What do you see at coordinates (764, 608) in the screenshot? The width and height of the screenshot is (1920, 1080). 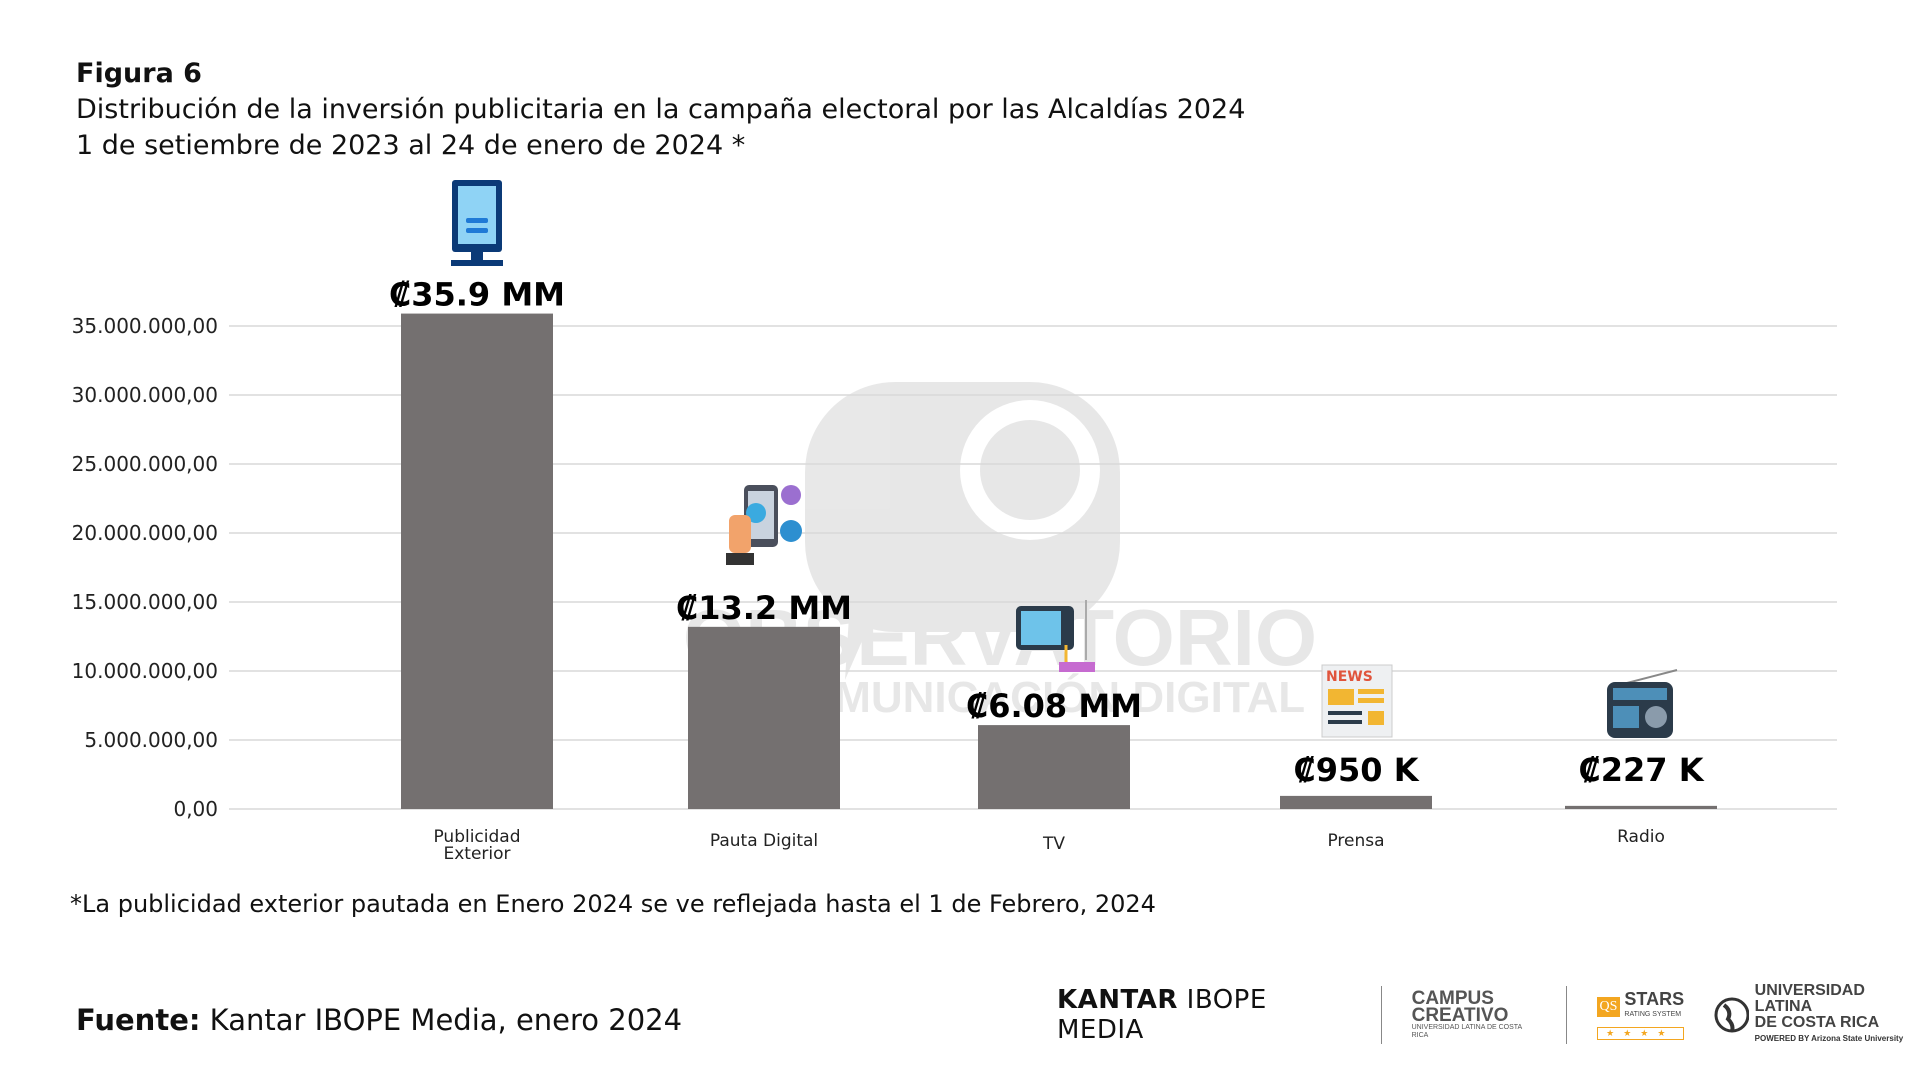 I see `data-label: ₡13.2 MM` at bounding box center [764, 608].